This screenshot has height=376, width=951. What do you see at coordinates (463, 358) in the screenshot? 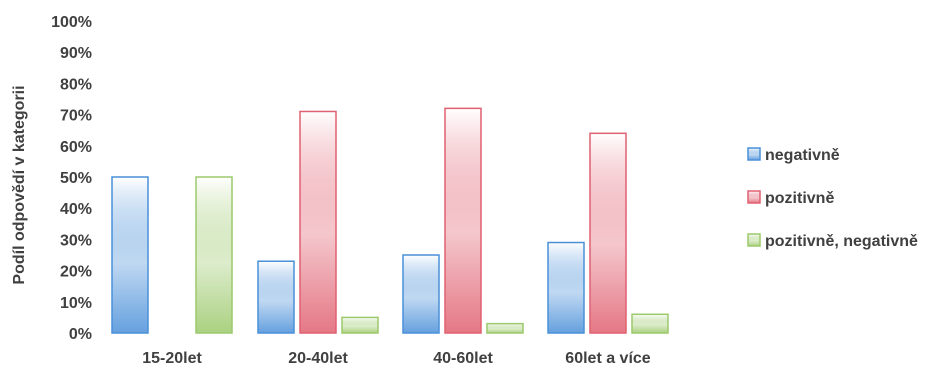
I see `x-tick-label: 40-60let` at bounding box center [463, 358].